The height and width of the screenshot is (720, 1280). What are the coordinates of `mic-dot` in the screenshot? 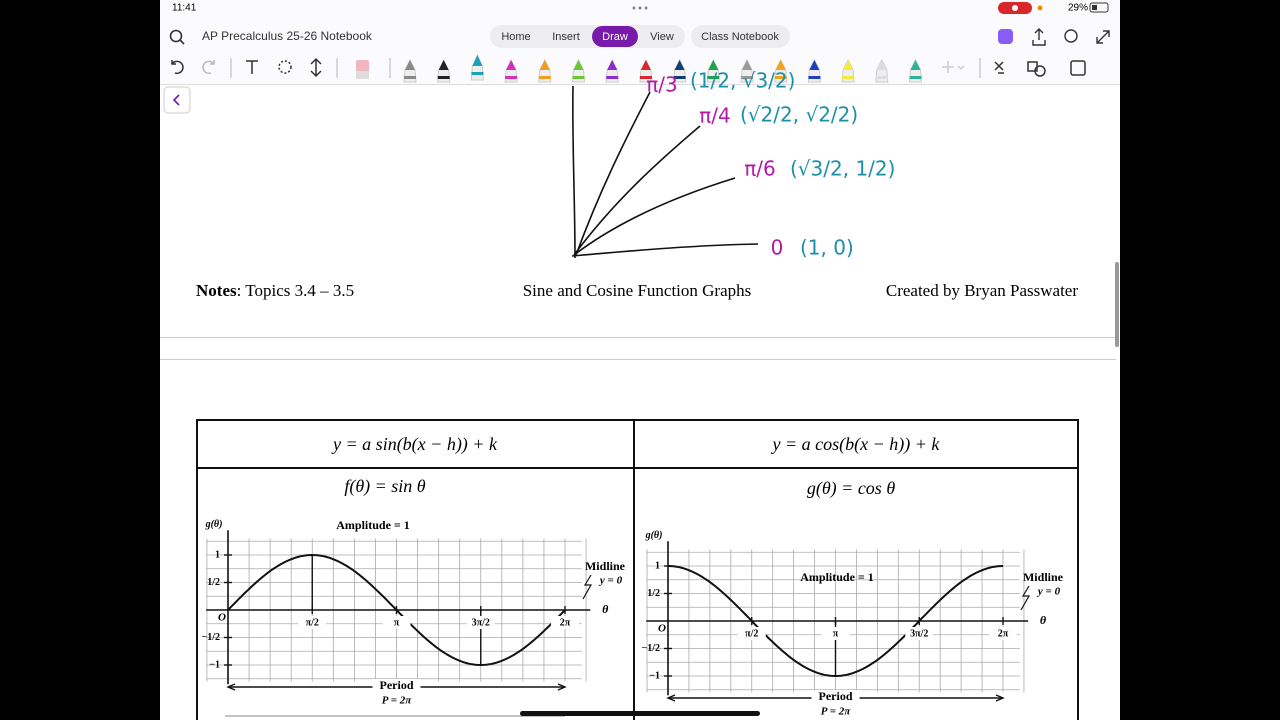 It's located at (1040, 8).